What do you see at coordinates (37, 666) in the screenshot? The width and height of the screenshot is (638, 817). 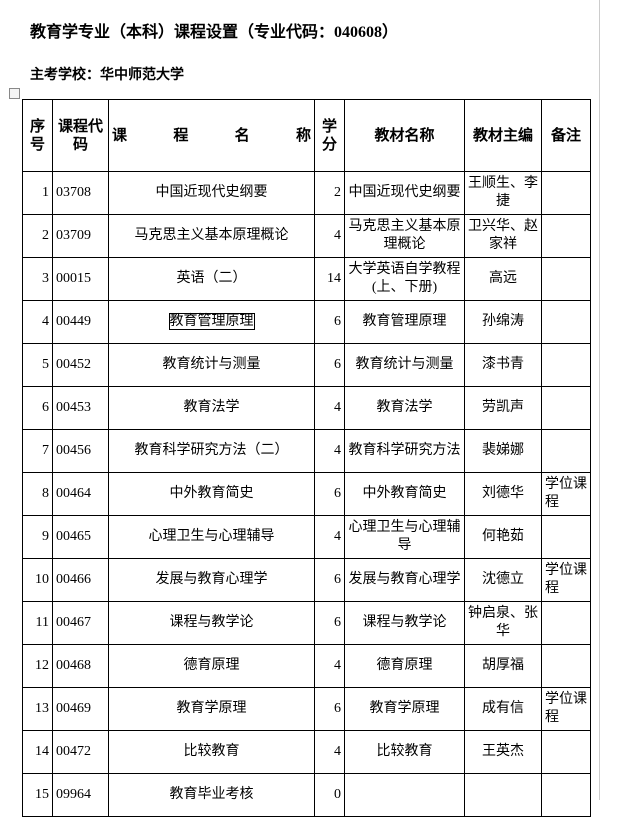 I see `table-cell: 12` at bounding box center [37, 666].